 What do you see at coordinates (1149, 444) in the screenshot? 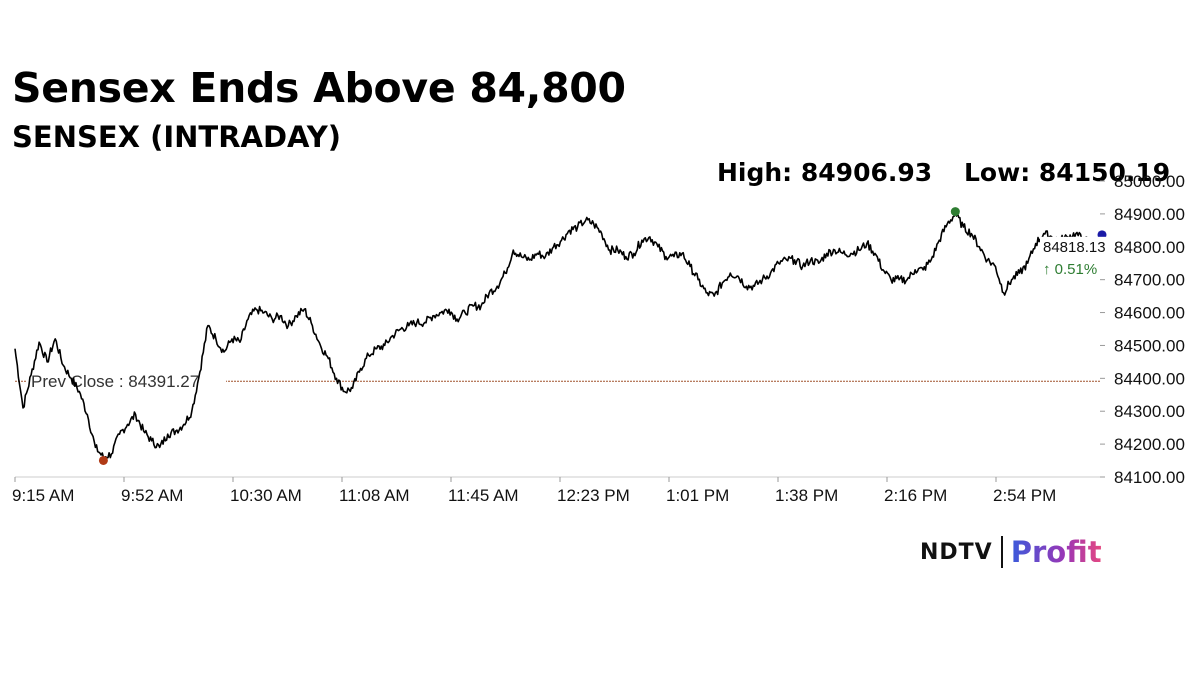
I see `y-tick-label: 84200.00` at bounding box center [1149, 444].